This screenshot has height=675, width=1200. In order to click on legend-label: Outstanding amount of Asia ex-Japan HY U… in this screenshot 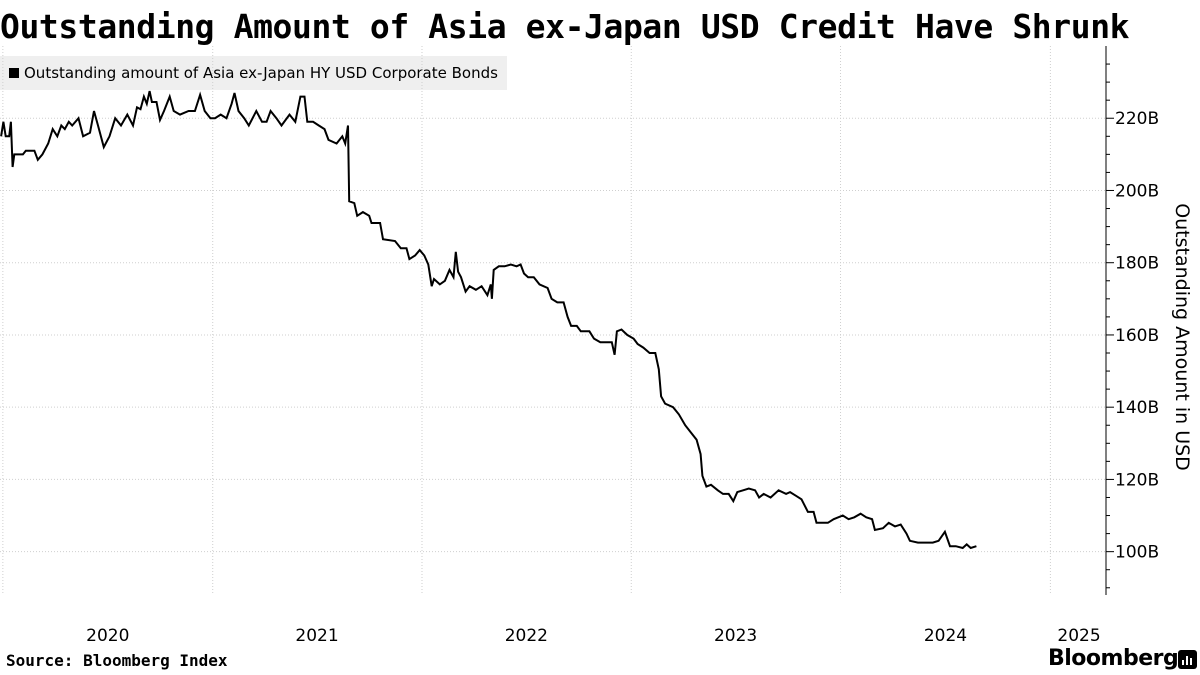, I will do `click(261, 73)`.